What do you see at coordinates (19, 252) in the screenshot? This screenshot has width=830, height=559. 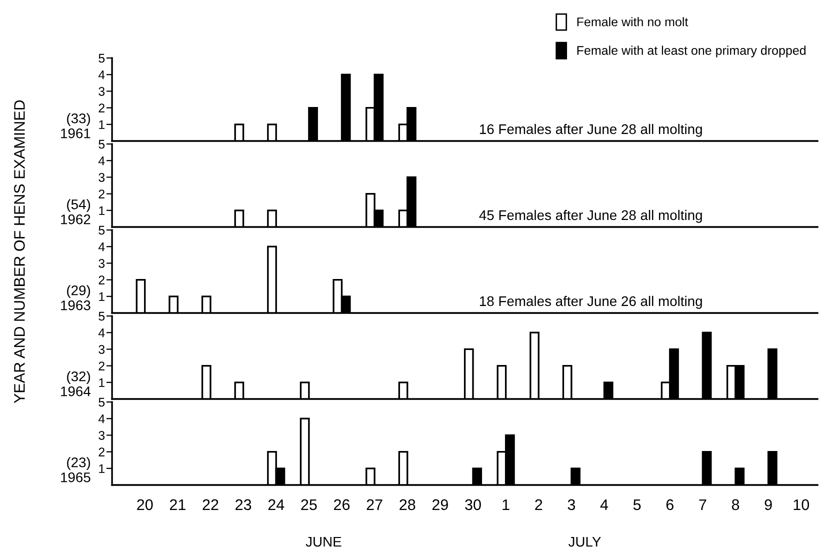 I see `text: YEAR AND NUMBER OF HENS EXAMINED` at bounding box center [19, 252].